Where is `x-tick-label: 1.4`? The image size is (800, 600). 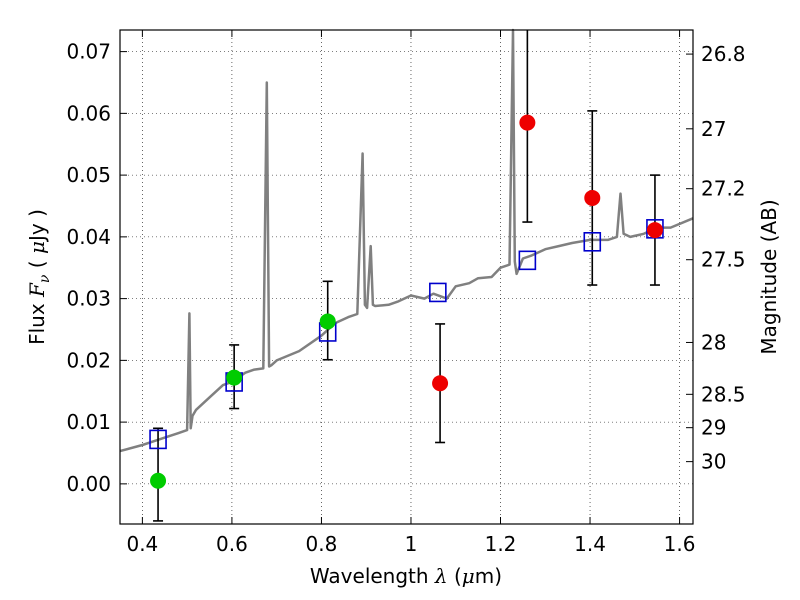 x-tick-label: 1.4 is located at coordinates (590, 544).